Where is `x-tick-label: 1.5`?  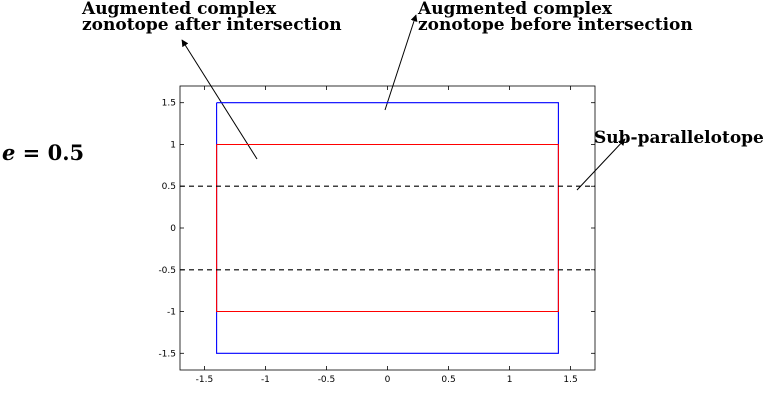
x-tick-label: 1.5 is located at coordinates (570, 380).